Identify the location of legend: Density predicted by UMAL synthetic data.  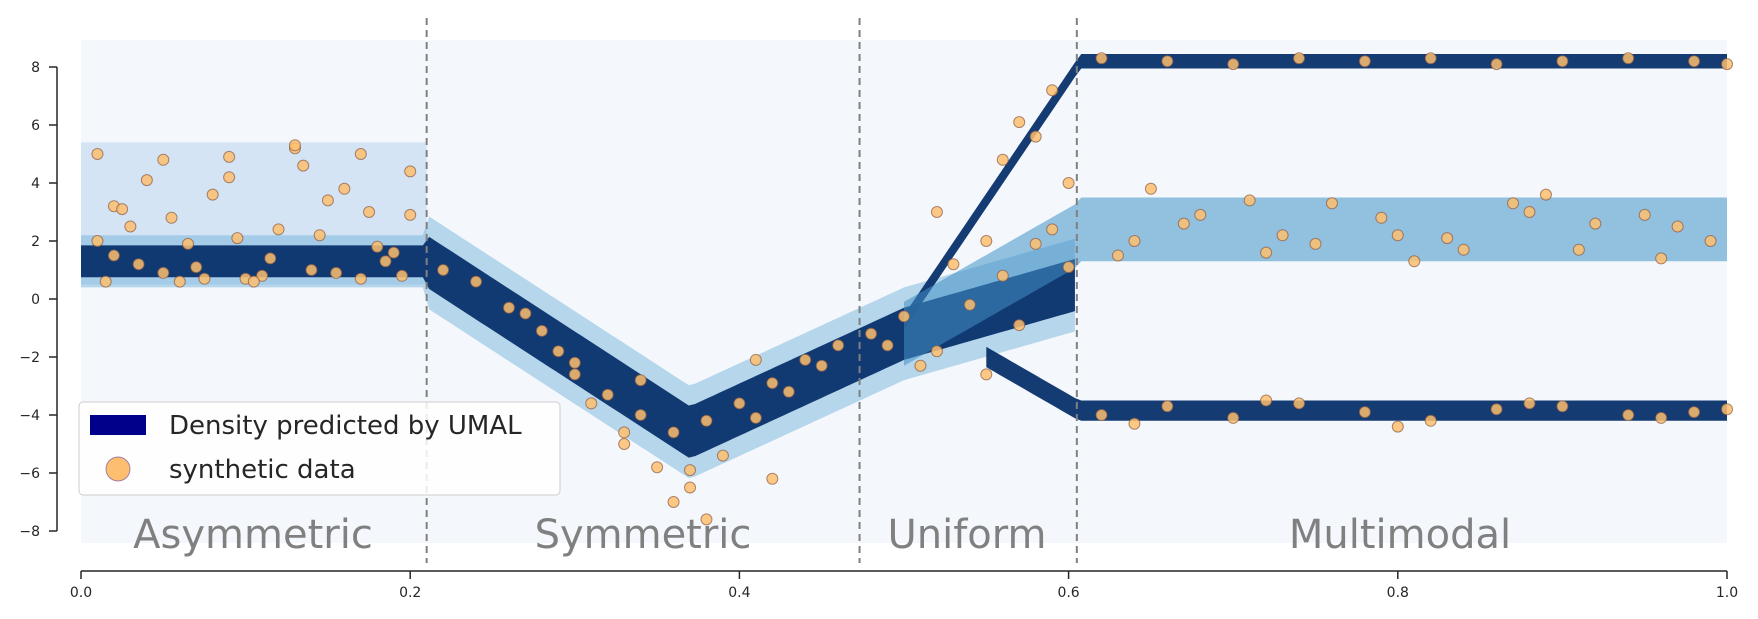
(319, 448).